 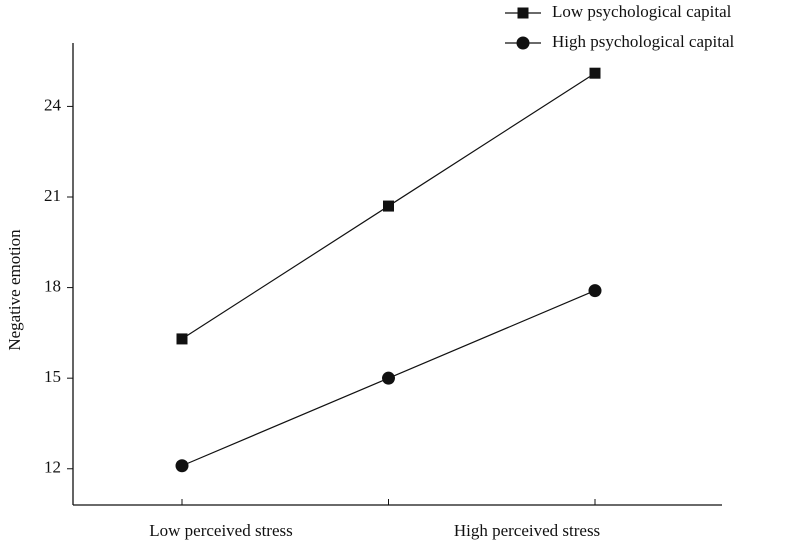 I want to click on y-tick-label: 15, so click(x=52, y=376).